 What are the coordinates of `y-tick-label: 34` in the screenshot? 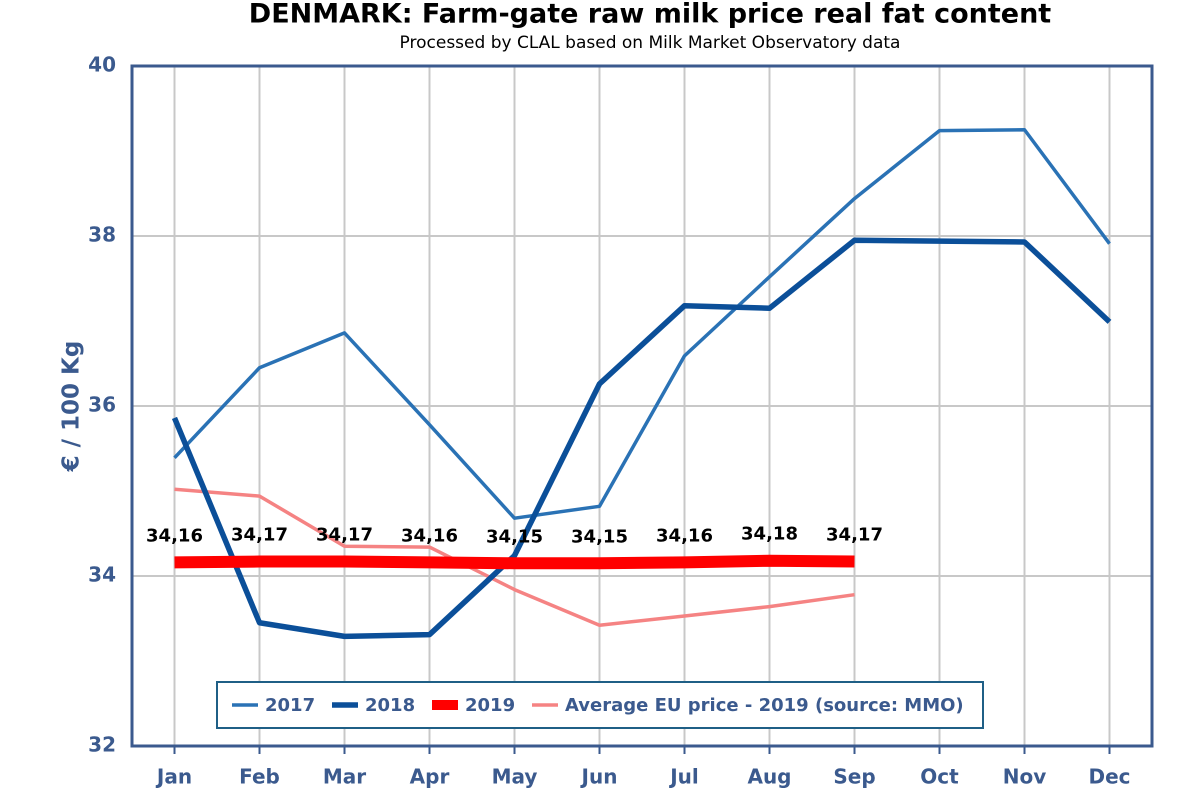 It's located at (102, 575).